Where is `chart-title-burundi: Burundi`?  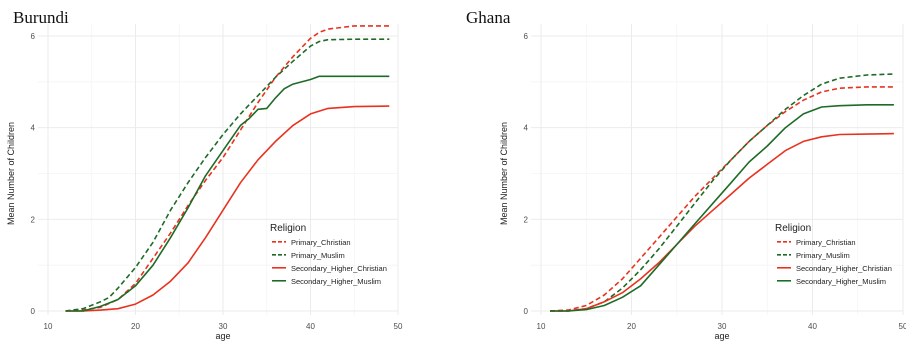
chart-title-burundi: Burundi is located at coordinates (41, 17).